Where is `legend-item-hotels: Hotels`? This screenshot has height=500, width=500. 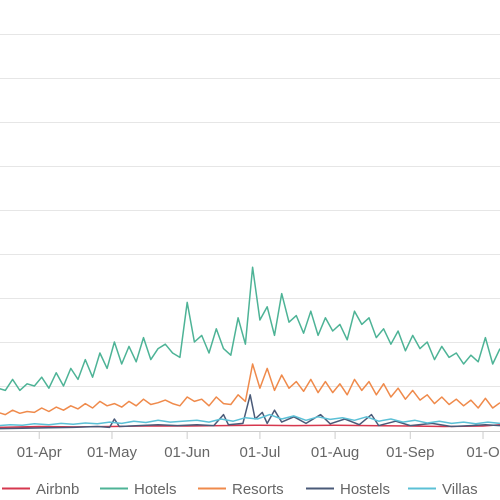 legend-item-hotels: Hotels is located at coordinates (138, 489).